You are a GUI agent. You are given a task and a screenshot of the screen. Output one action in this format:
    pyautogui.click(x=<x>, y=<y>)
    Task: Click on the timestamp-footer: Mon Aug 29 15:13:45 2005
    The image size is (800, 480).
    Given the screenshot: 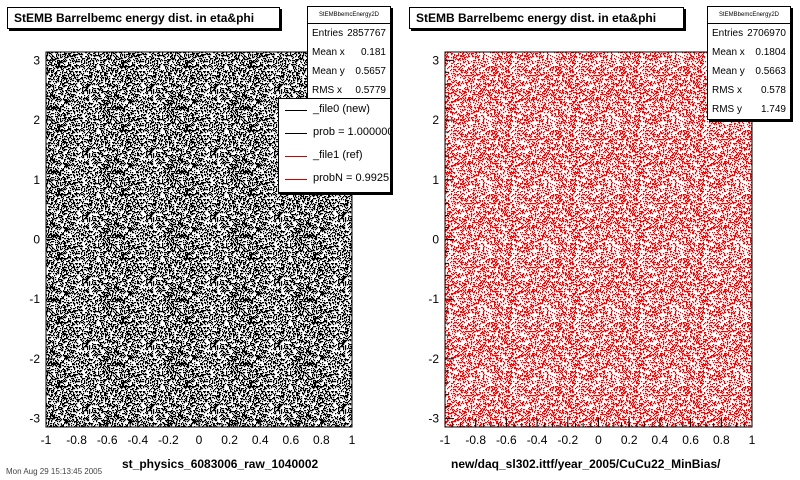 What is the action you would take?
    pyautogui.click(x=54, y=471)
    